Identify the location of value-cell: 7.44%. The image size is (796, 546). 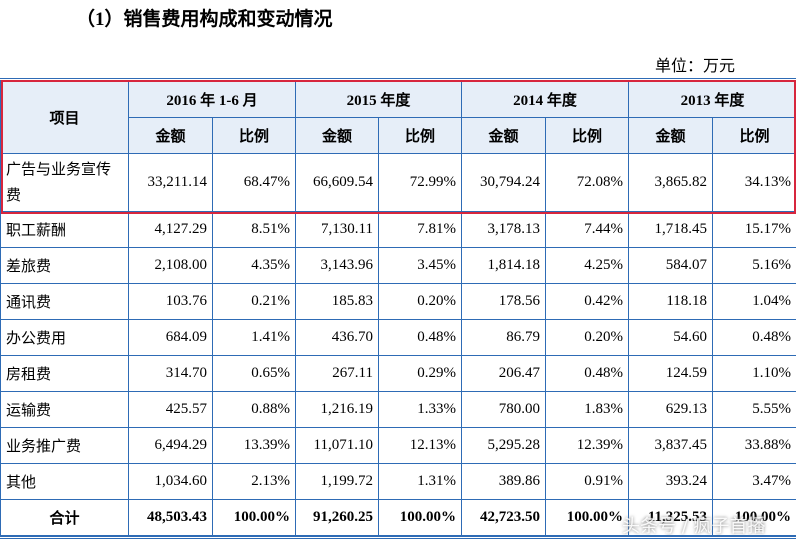
(587, 229).